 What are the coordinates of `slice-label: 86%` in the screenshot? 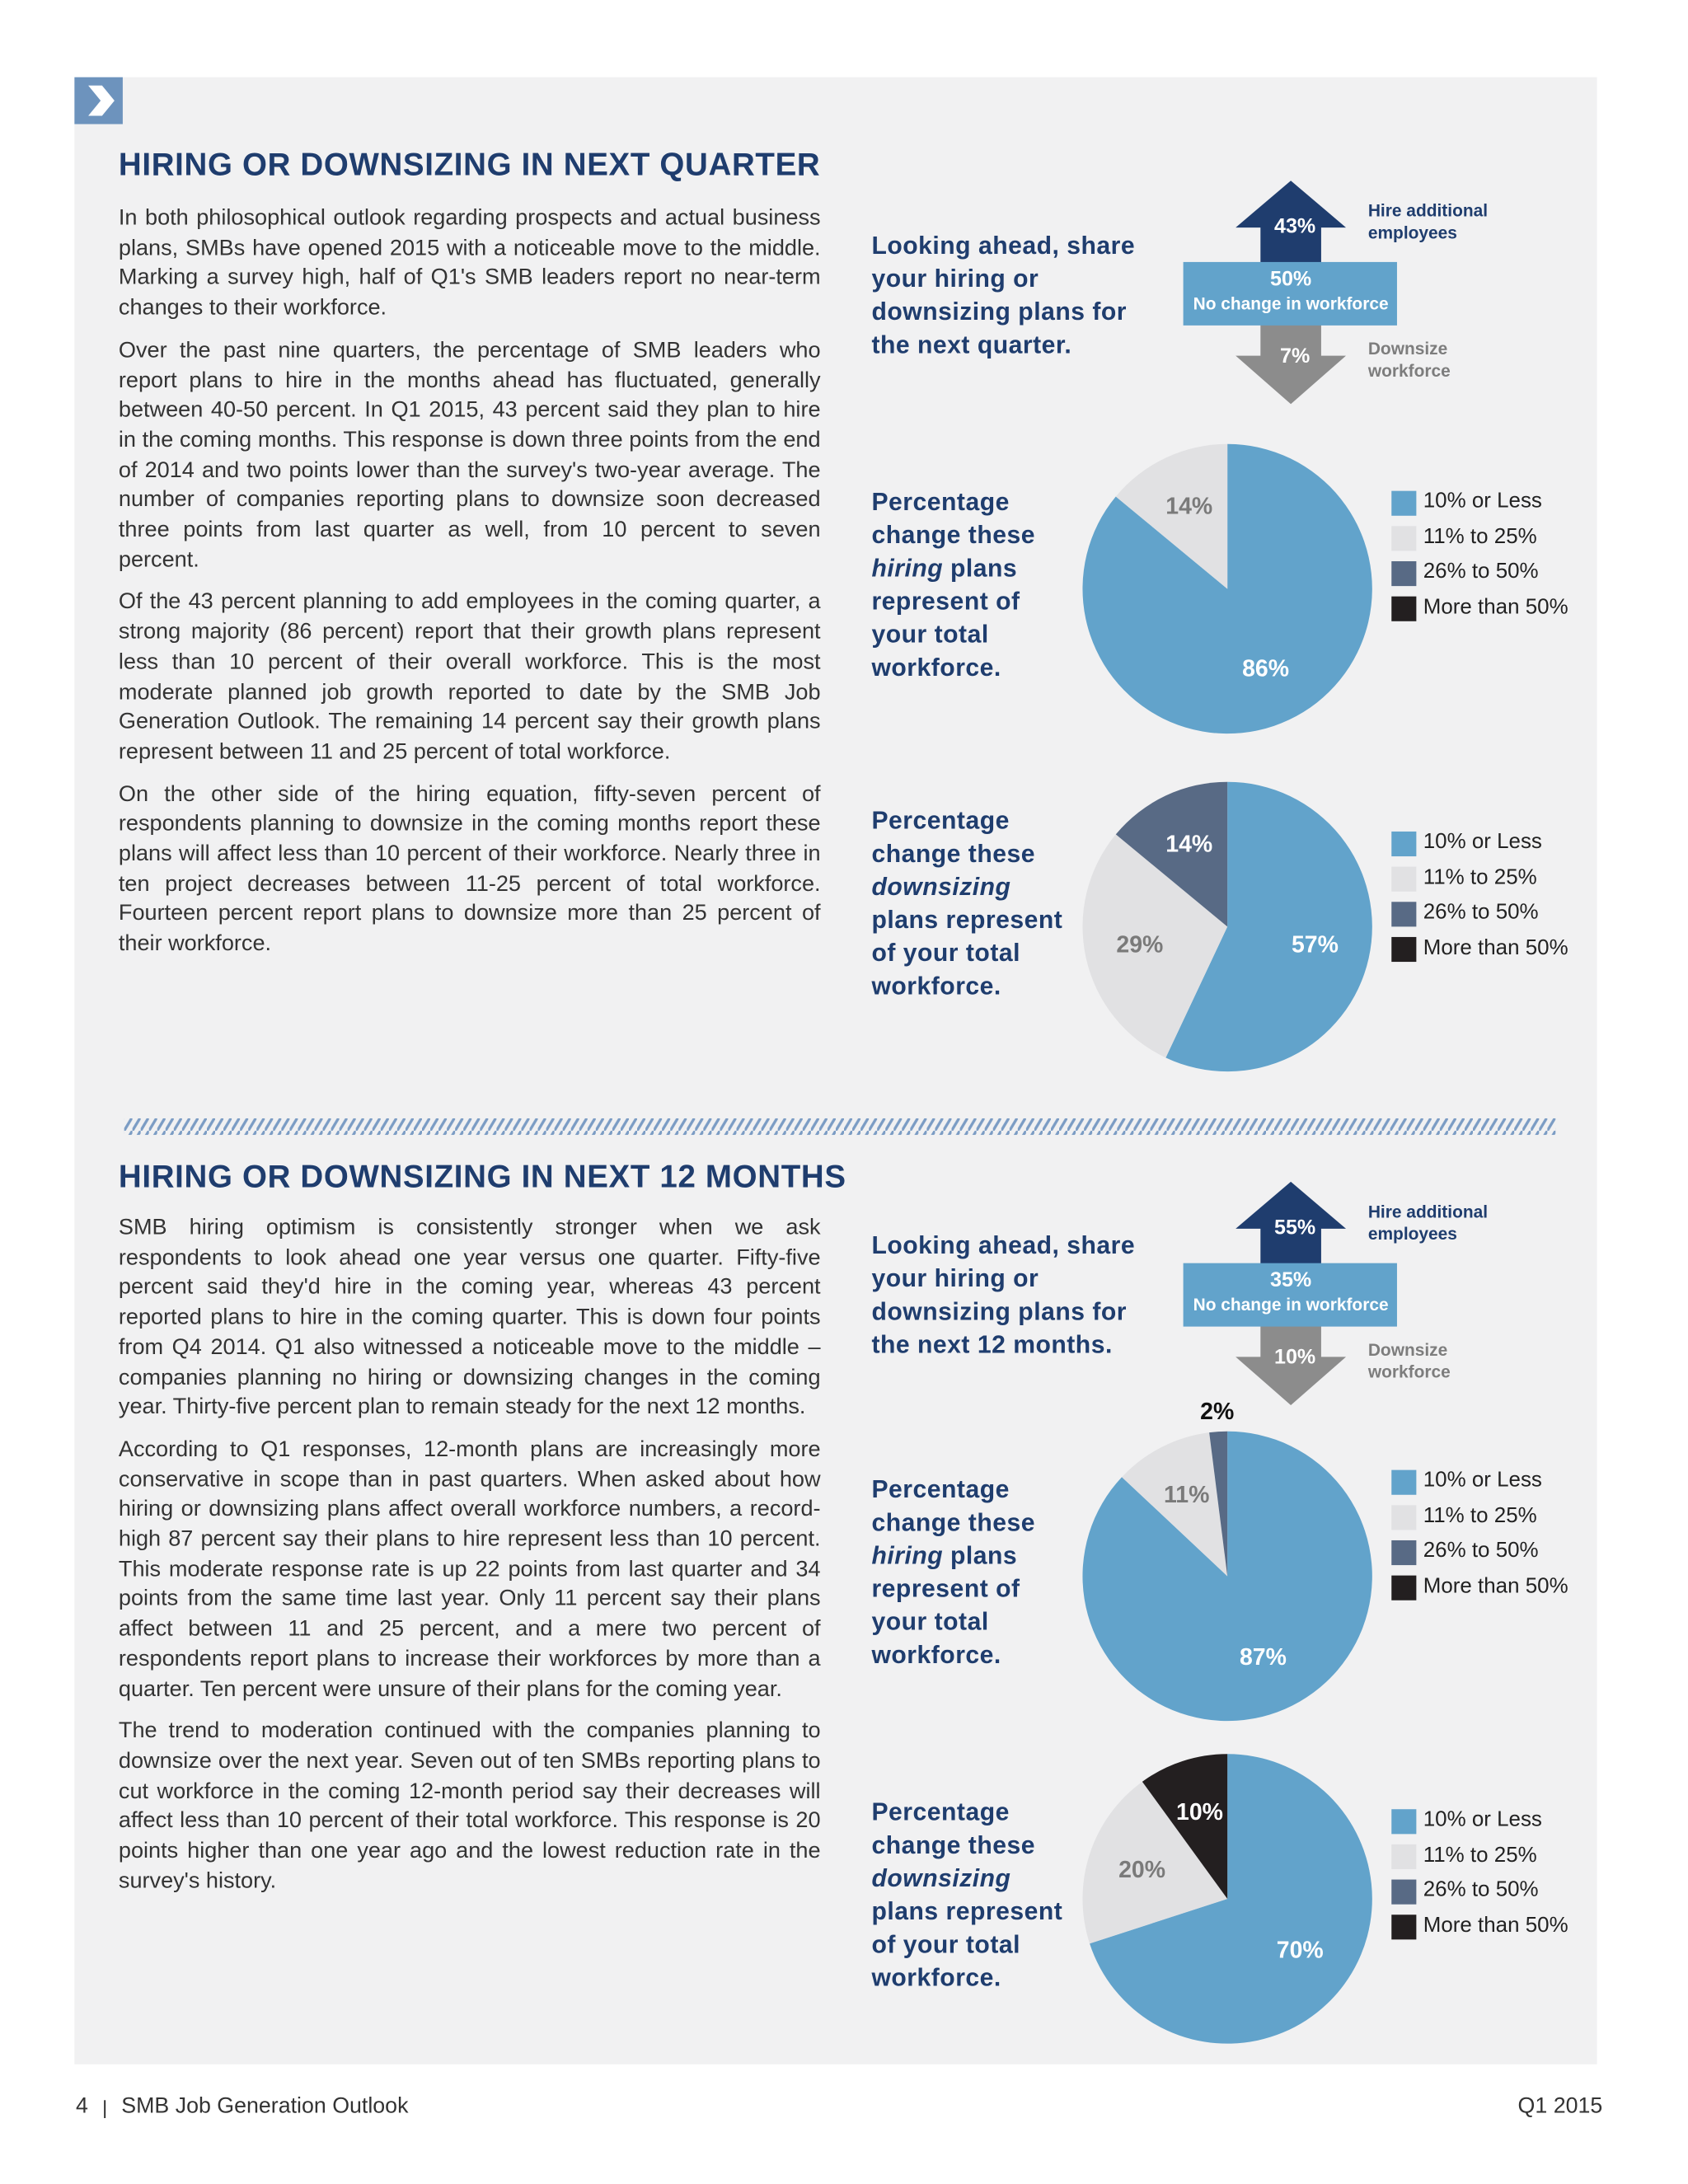 It's located at (1266, 669).